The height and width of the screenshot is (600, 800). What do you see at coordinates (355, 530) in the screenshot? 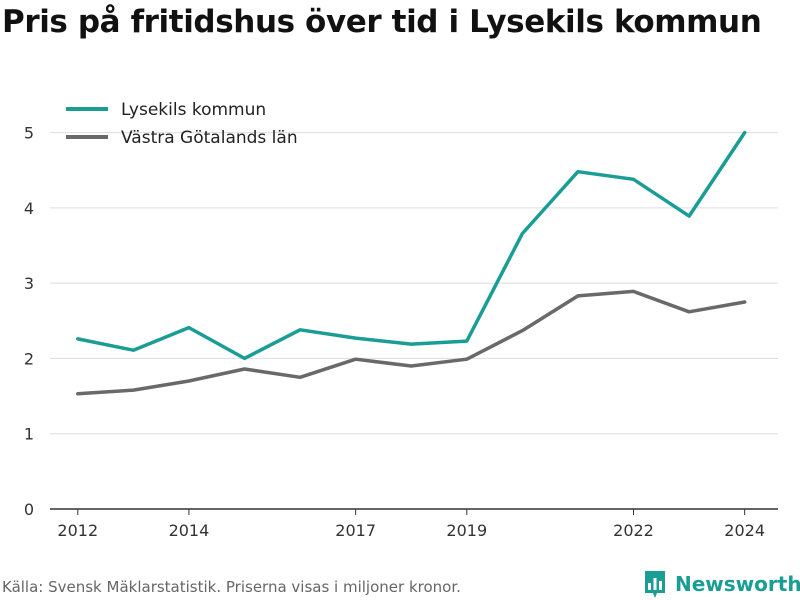
I see `x-tick-label: 2017` at bounding box center [355, 530].